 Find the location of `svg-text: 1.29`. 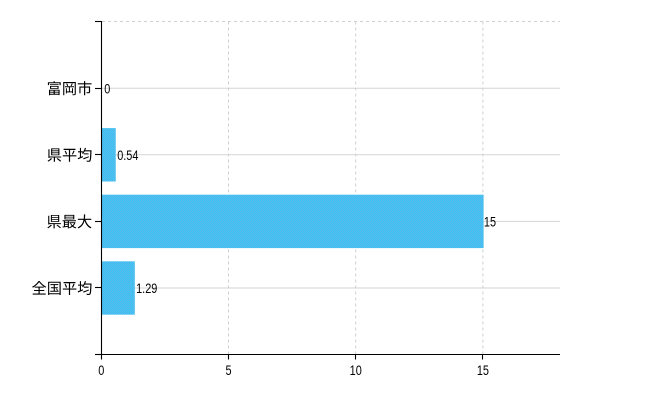

svg-text: 1.29 is located at coordinates (146, 289).